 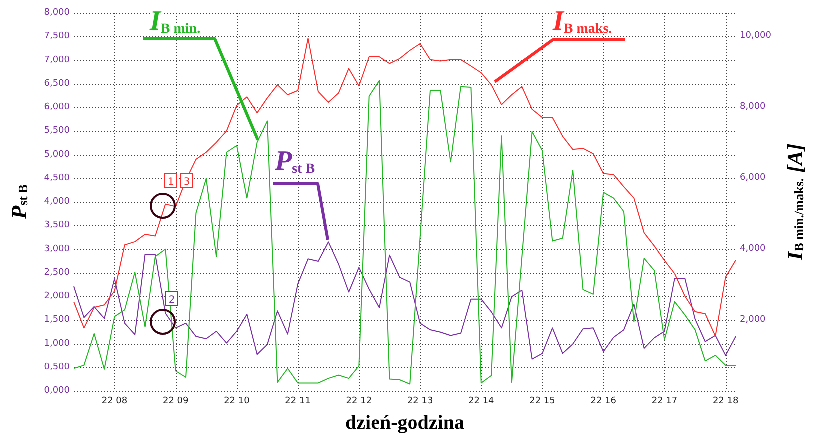 I want to click on y-tick-label: 5,000, so click(x=57, y=155).